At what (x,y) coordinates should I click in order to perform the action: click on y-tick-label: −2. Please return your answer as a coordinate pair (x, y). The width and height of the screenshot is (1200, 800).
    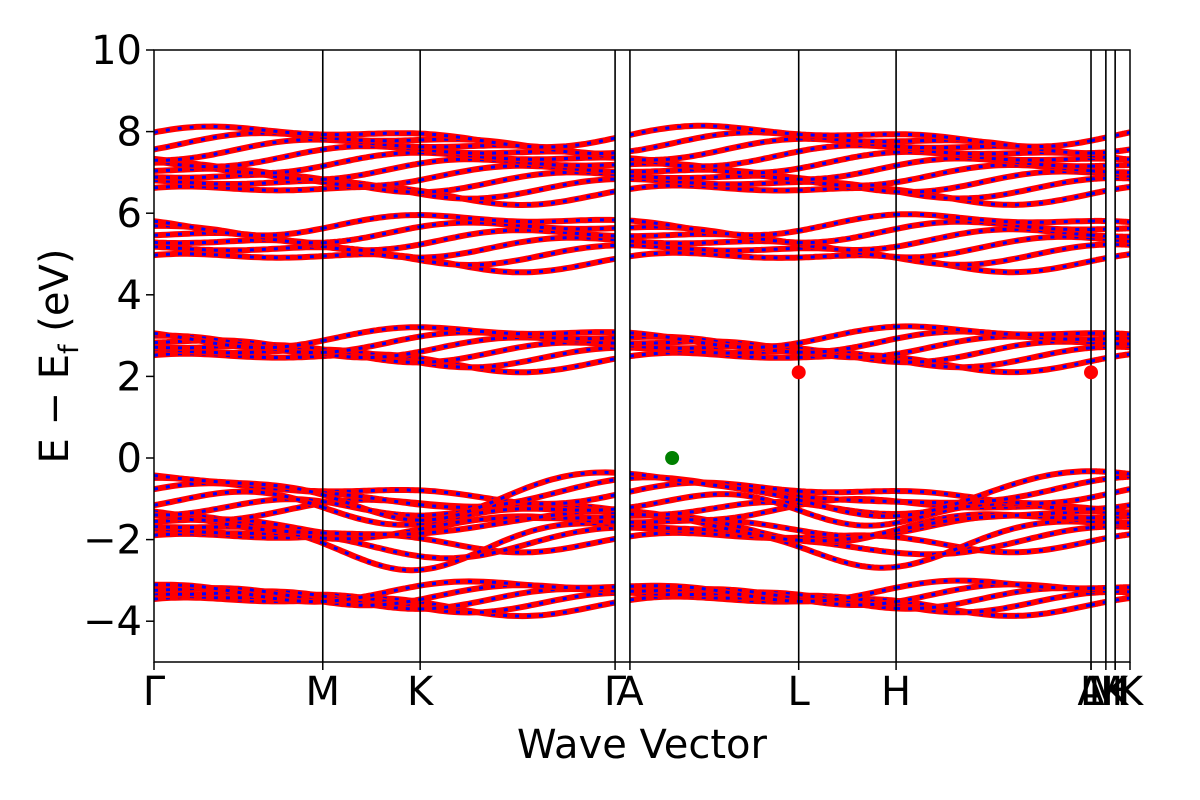
    Looking at the image, I should click on (112, 541).